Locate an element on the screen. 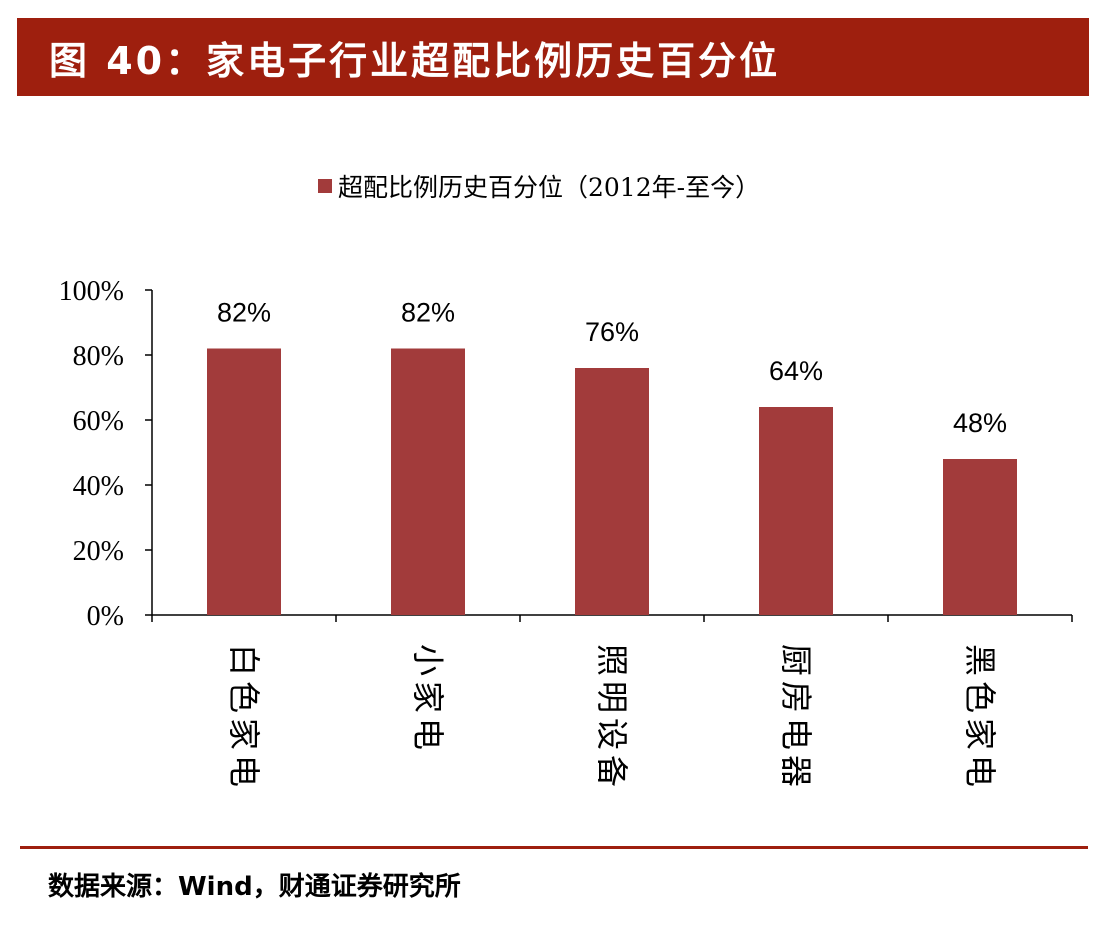  y-tick-label: 0% is located at coordinates (105, 616).